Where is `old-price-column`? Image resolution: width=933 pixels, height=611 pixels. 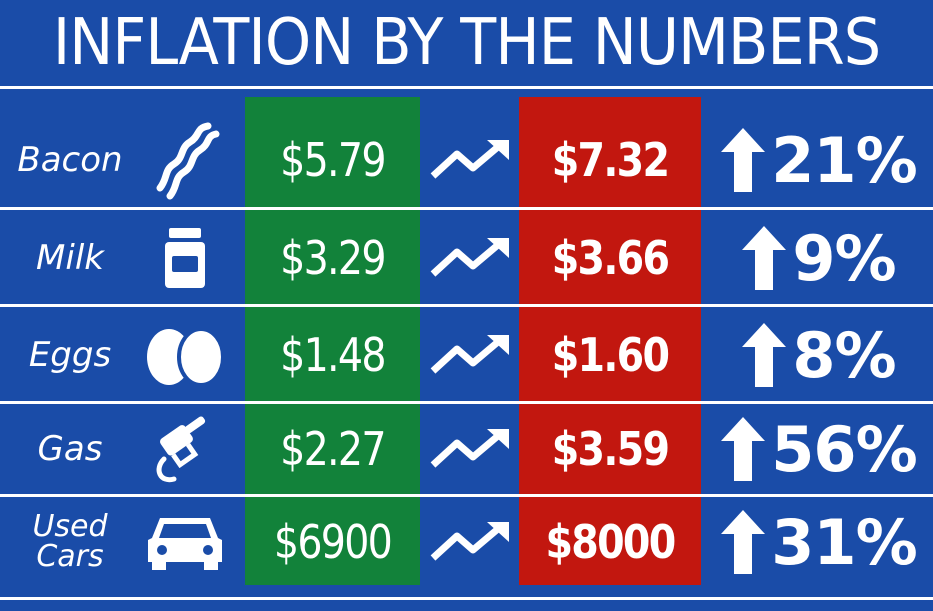 old-price-column is located at coordinates (332, 341).